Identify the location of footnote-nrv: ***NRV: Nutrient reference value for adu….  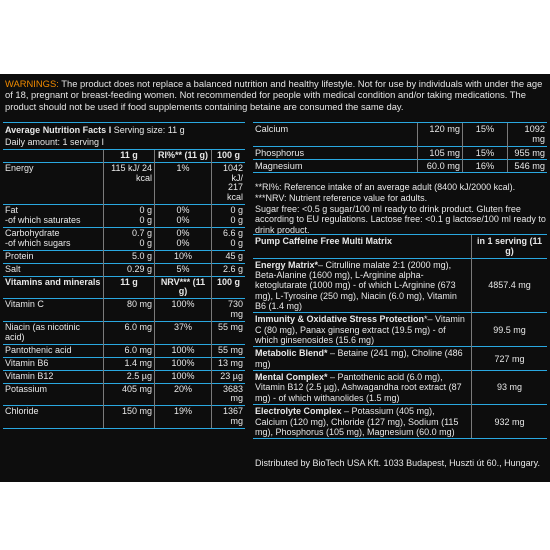
(341, 197).